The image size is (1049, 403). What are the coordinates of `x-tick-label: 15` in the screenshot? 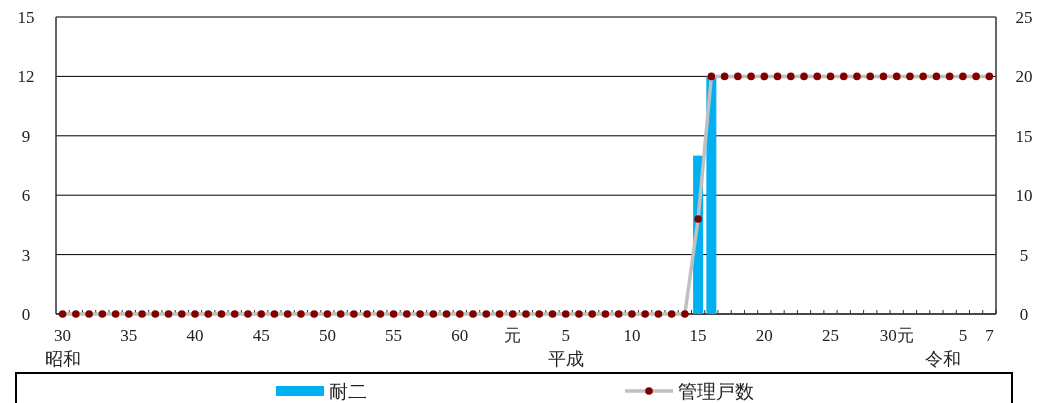 It's located at (698, 335).